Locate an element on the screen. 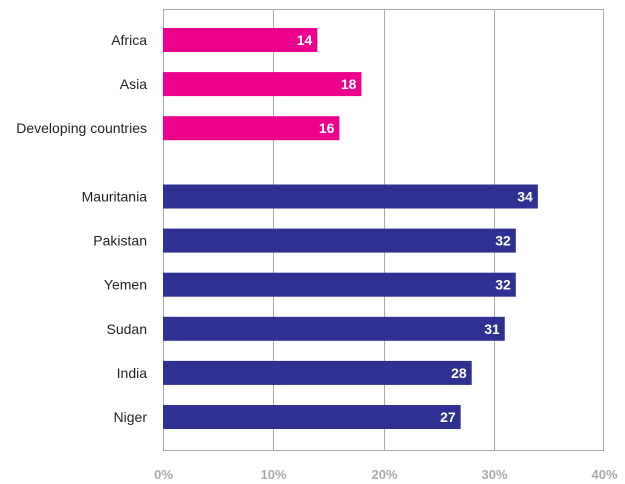  category-label: Developing countries is located at coordinates (81, 128).